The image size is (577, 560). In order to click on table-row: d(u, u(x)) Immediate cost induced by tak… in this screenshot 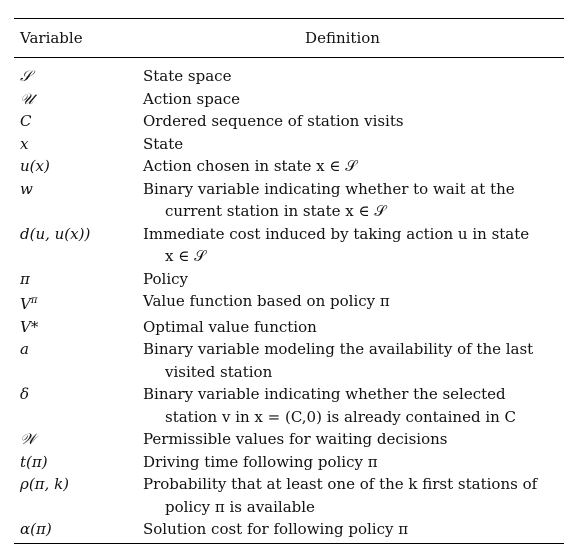, I will do `click(289, 245)`.